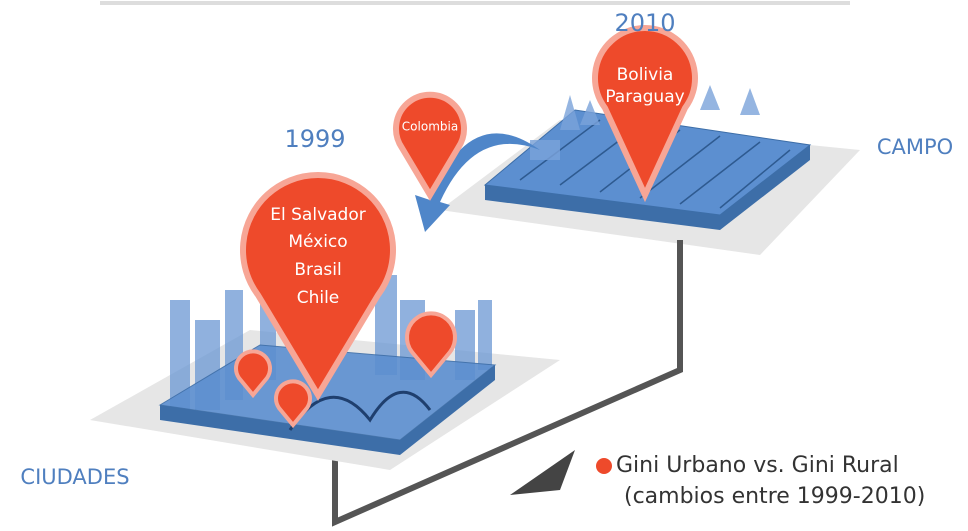  I want to click on pin-label: Paraguay, so click(644, 97).